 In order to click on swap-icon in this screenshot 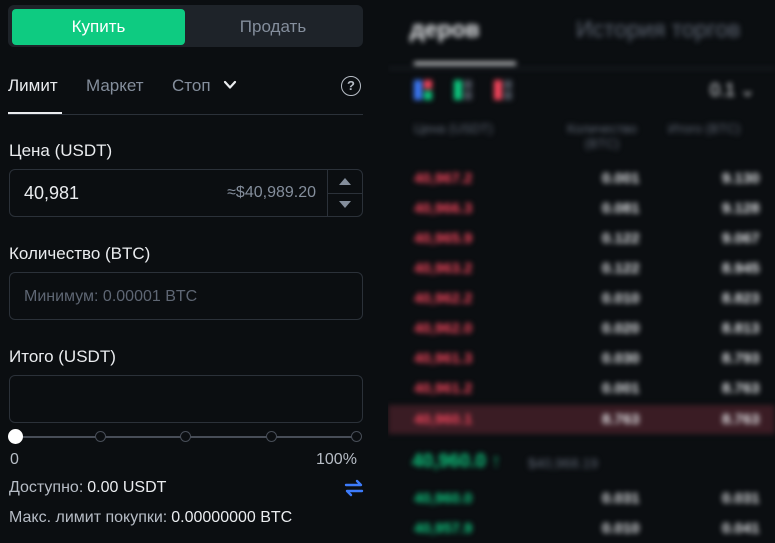, I will do `click(354, 488)`.